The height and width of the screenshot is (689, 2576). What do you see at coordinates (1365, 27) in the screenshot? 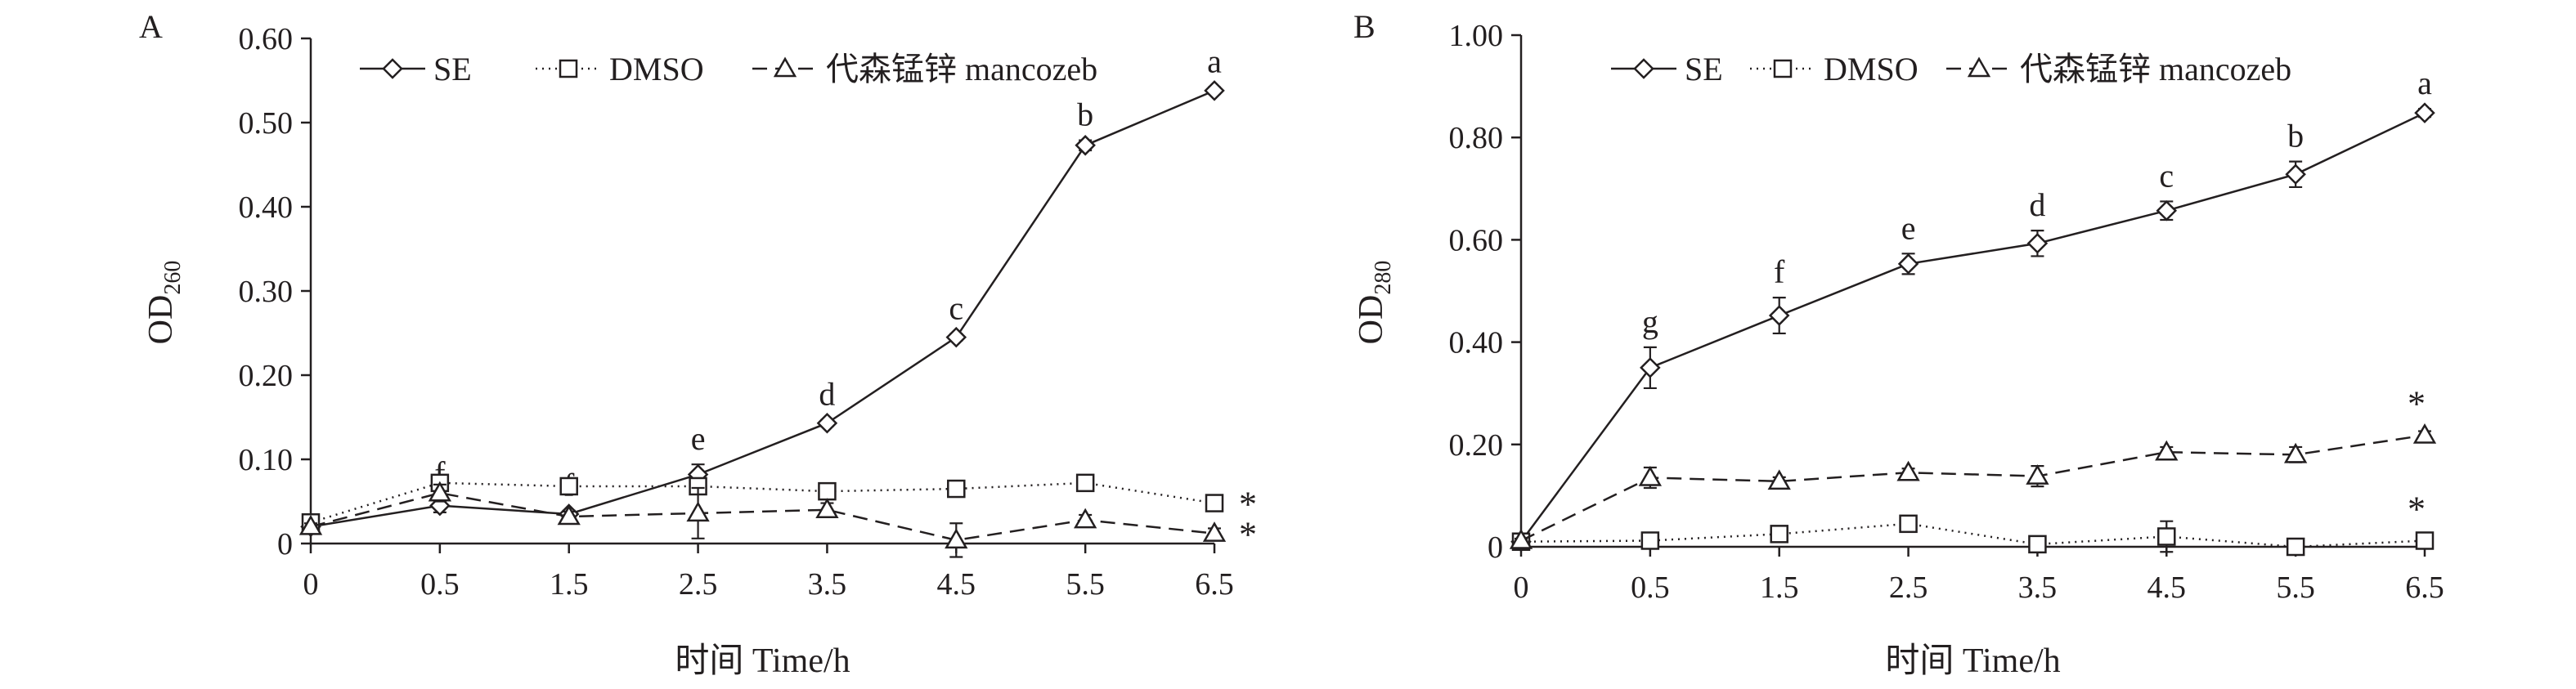
I see `panel-label: B` at bounding box center [1365, 27].